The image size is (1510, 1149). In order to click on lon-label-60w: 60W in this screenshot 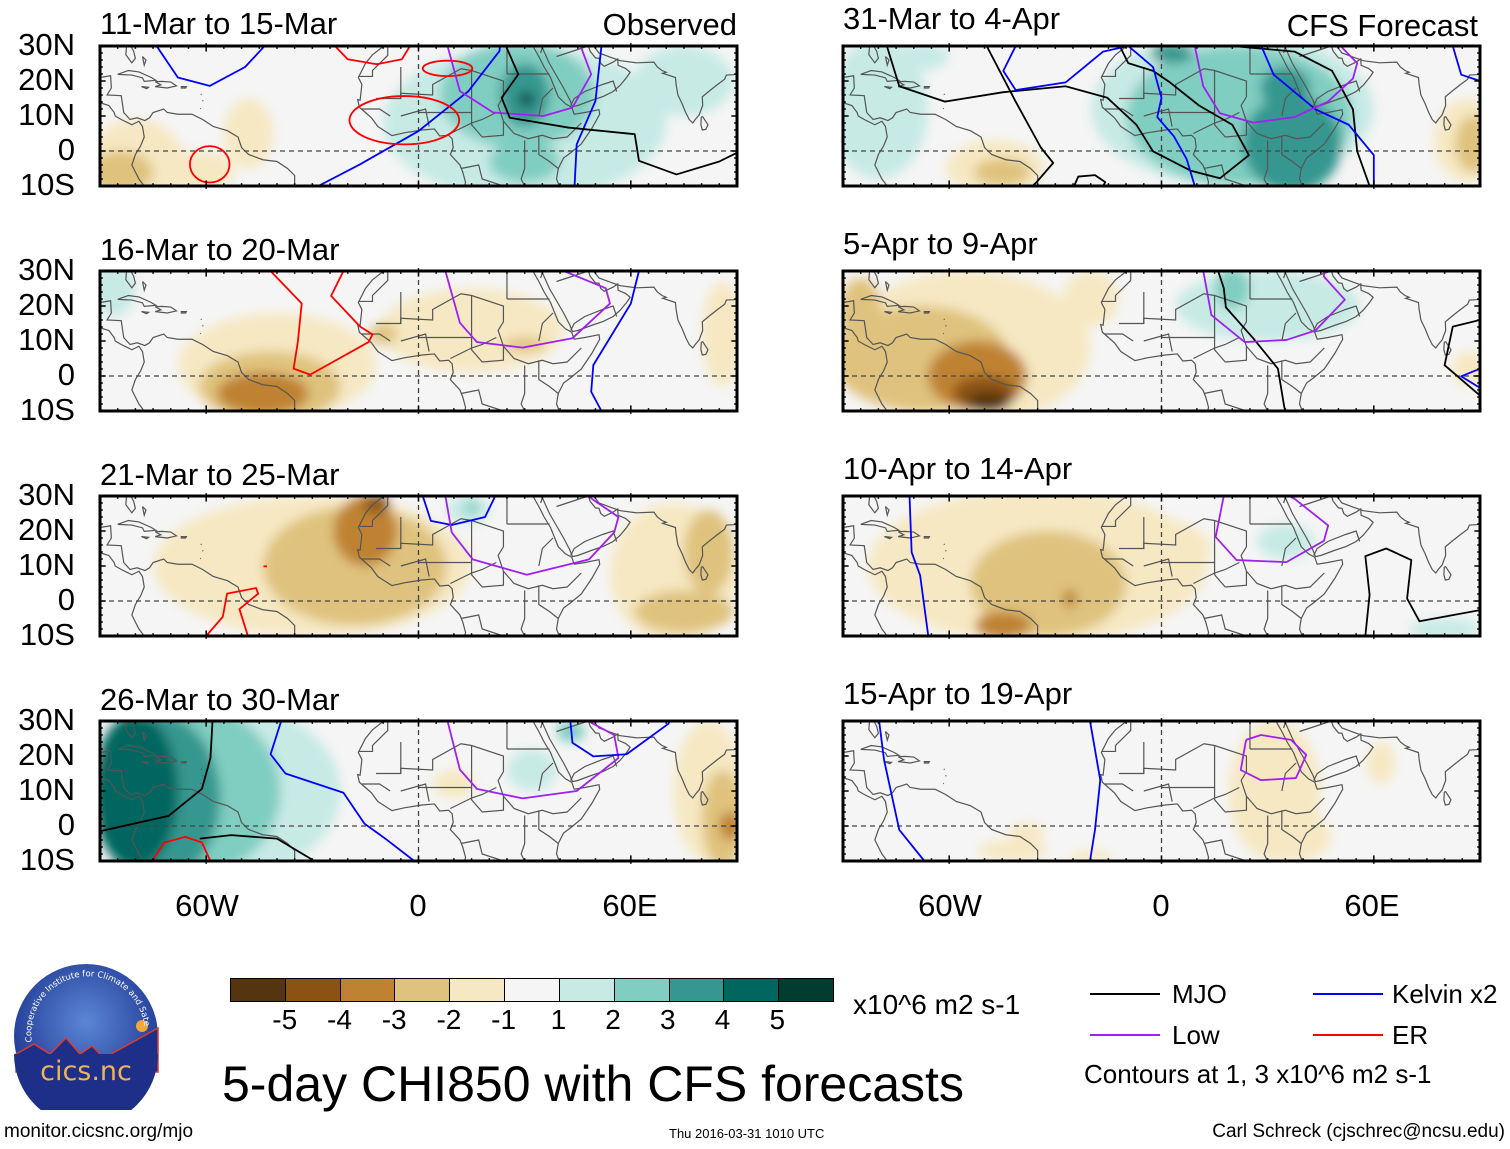, I will do `click(950, 905)`.